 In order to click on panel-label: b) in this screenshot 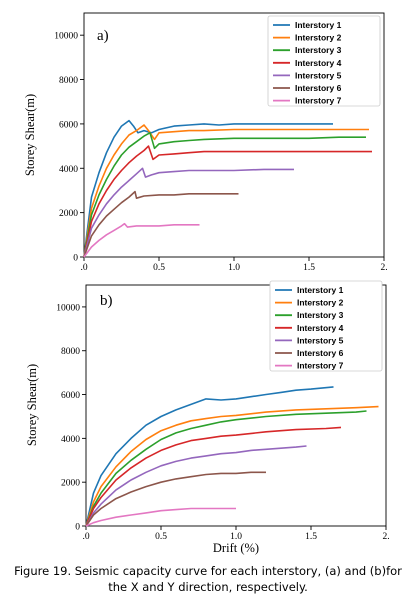, I will do `click(106, 301)`.